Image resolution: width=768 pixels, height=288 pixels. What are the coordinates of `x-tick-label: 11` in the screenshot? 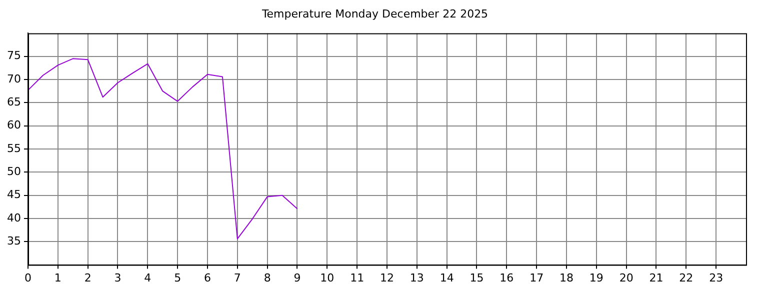 It's located at (357, 277).